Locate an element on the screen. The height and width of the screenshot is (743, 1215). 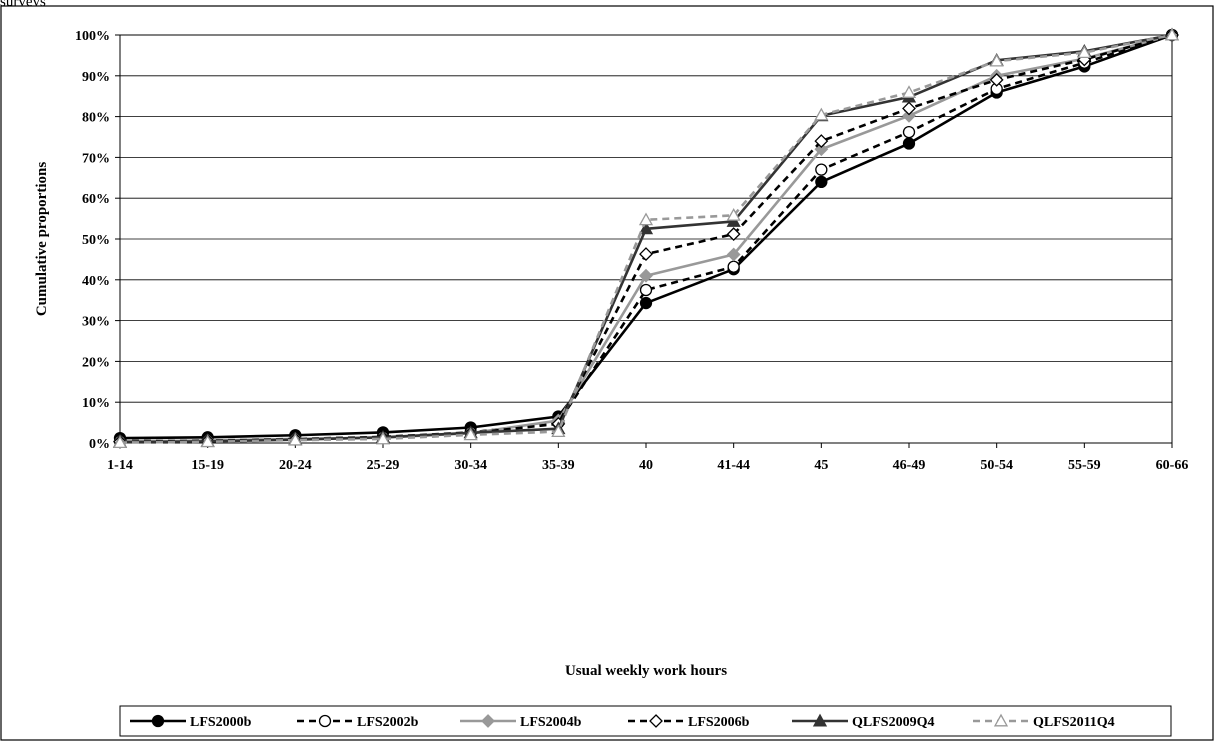
y-axis-title: Cumulative proportions is located at coordinates (42, 239).